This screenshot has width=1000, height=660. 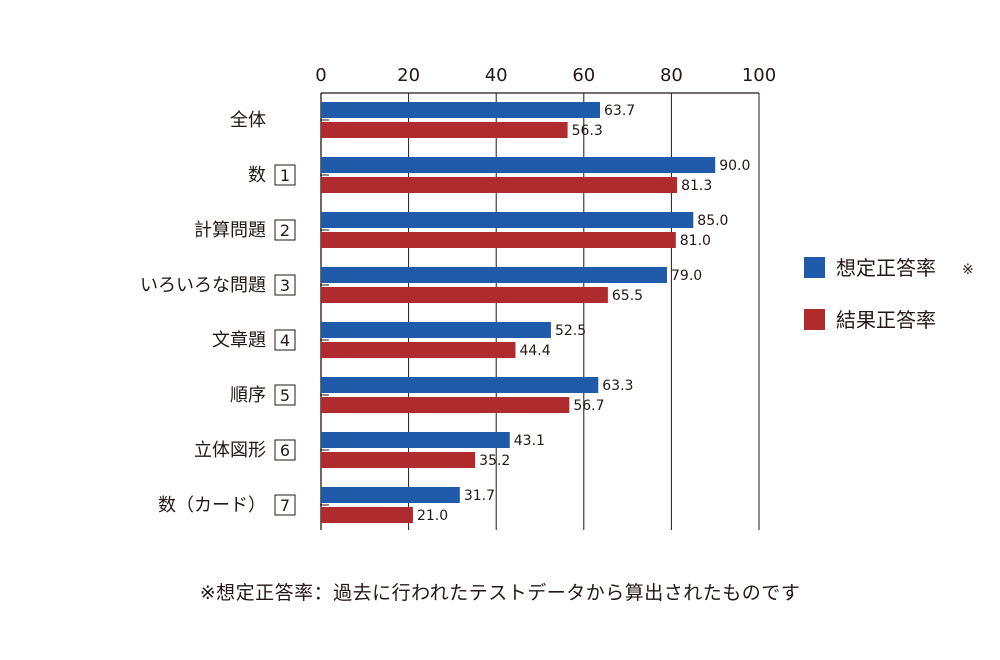 I want to click on category-number-5: 5, so click(x=285, y=395).